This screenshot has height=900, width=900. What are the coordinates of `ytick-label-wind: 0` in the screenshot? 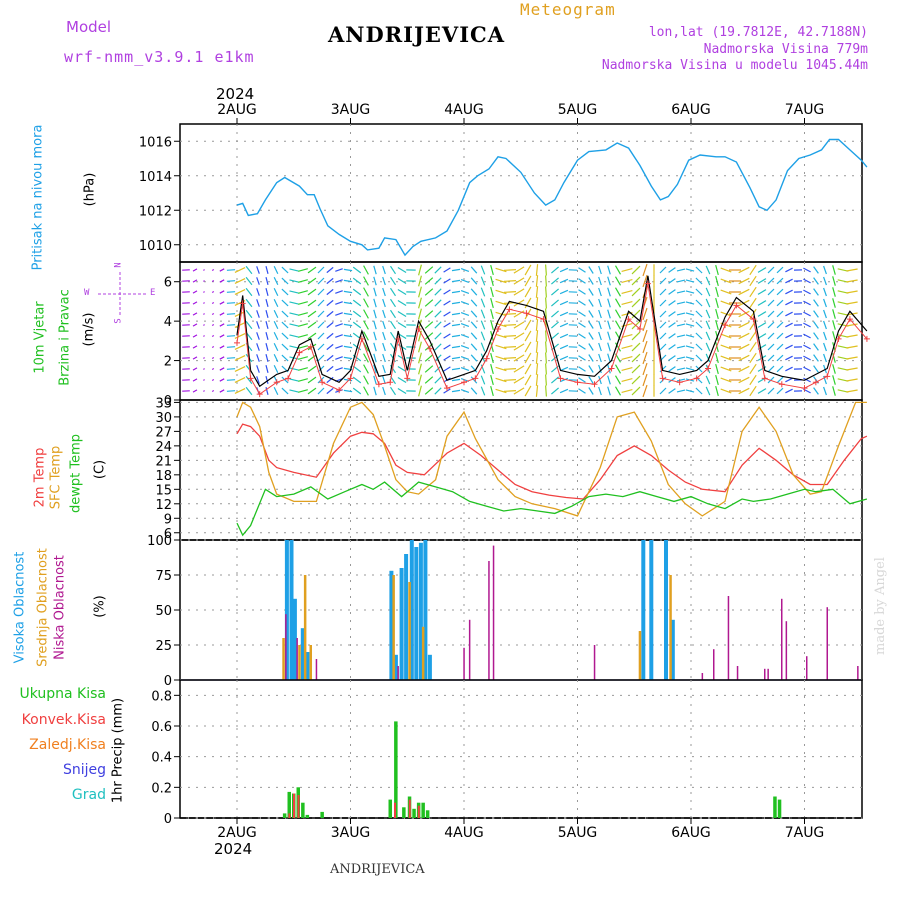 It's located at (168, 401).